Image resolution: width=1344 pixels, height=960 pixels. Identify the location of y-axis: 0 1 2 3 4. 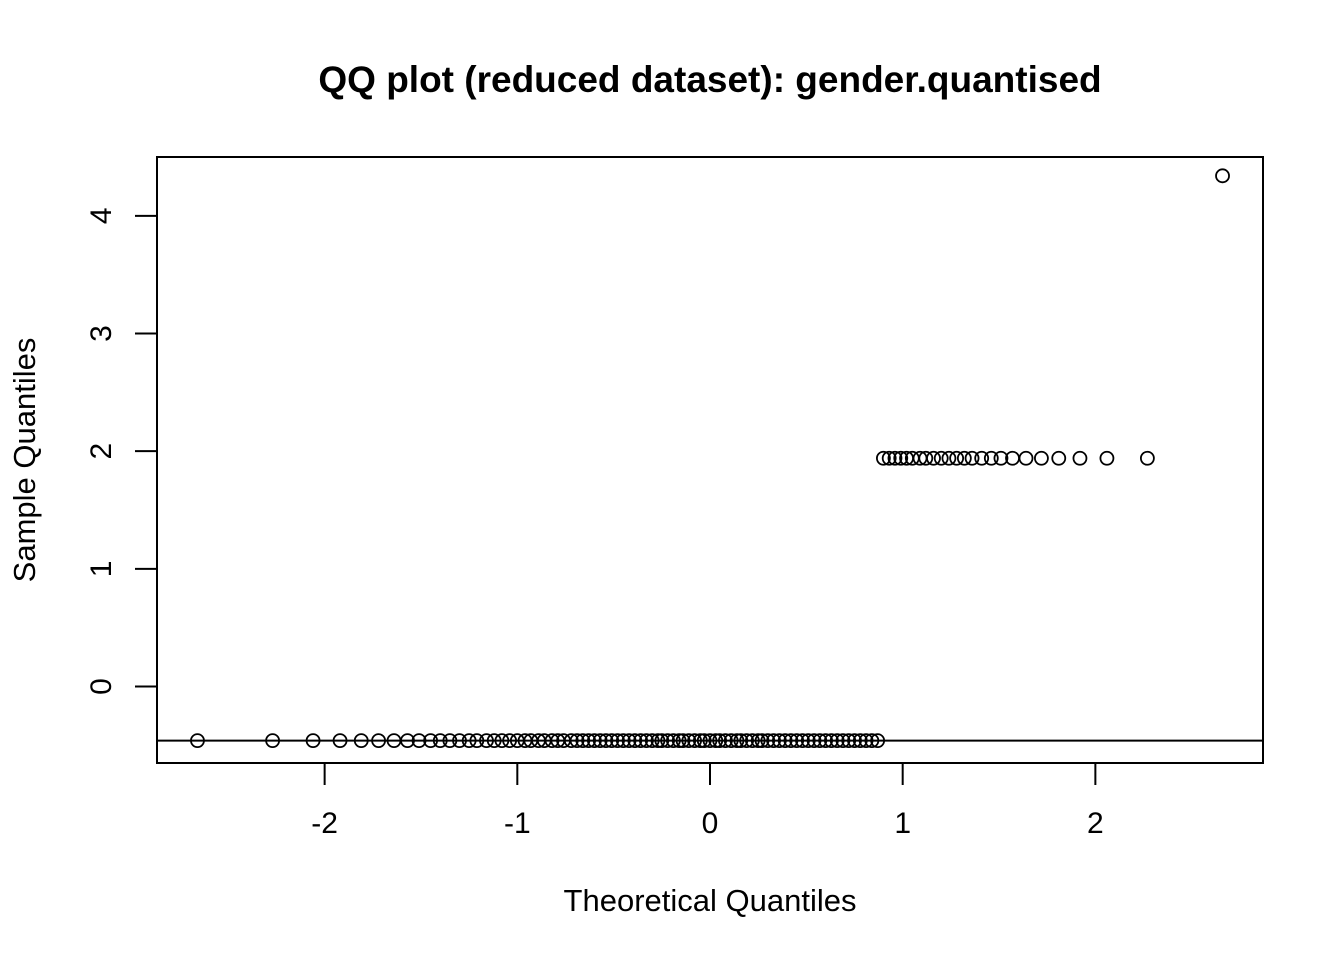
(121, 451).